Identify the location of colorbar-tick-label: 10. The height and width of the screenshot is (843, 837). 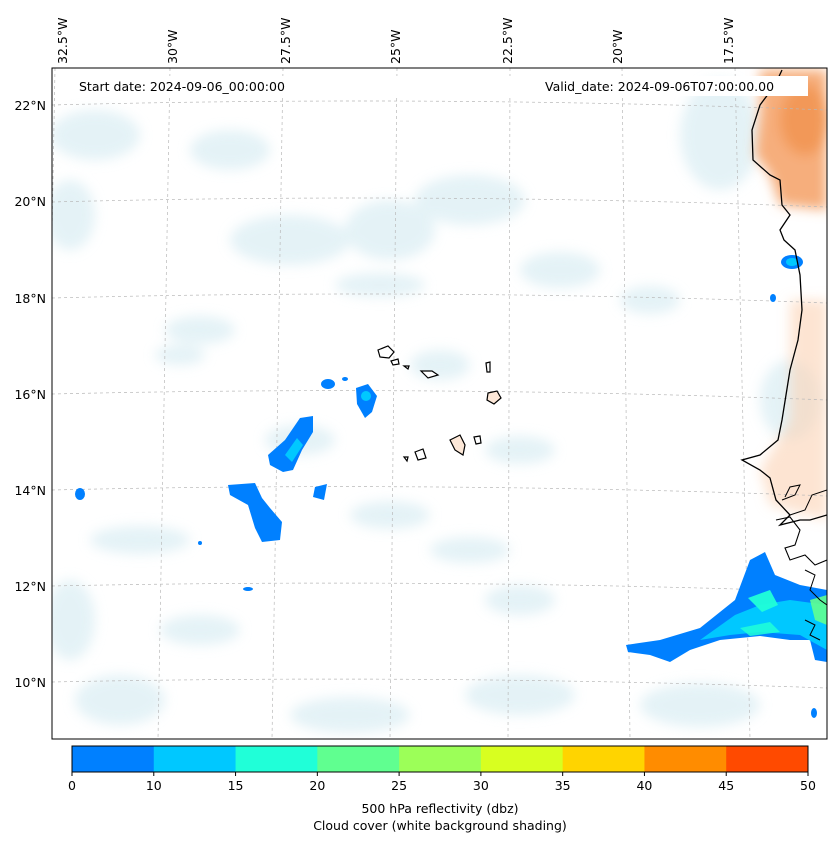
(154, 785).